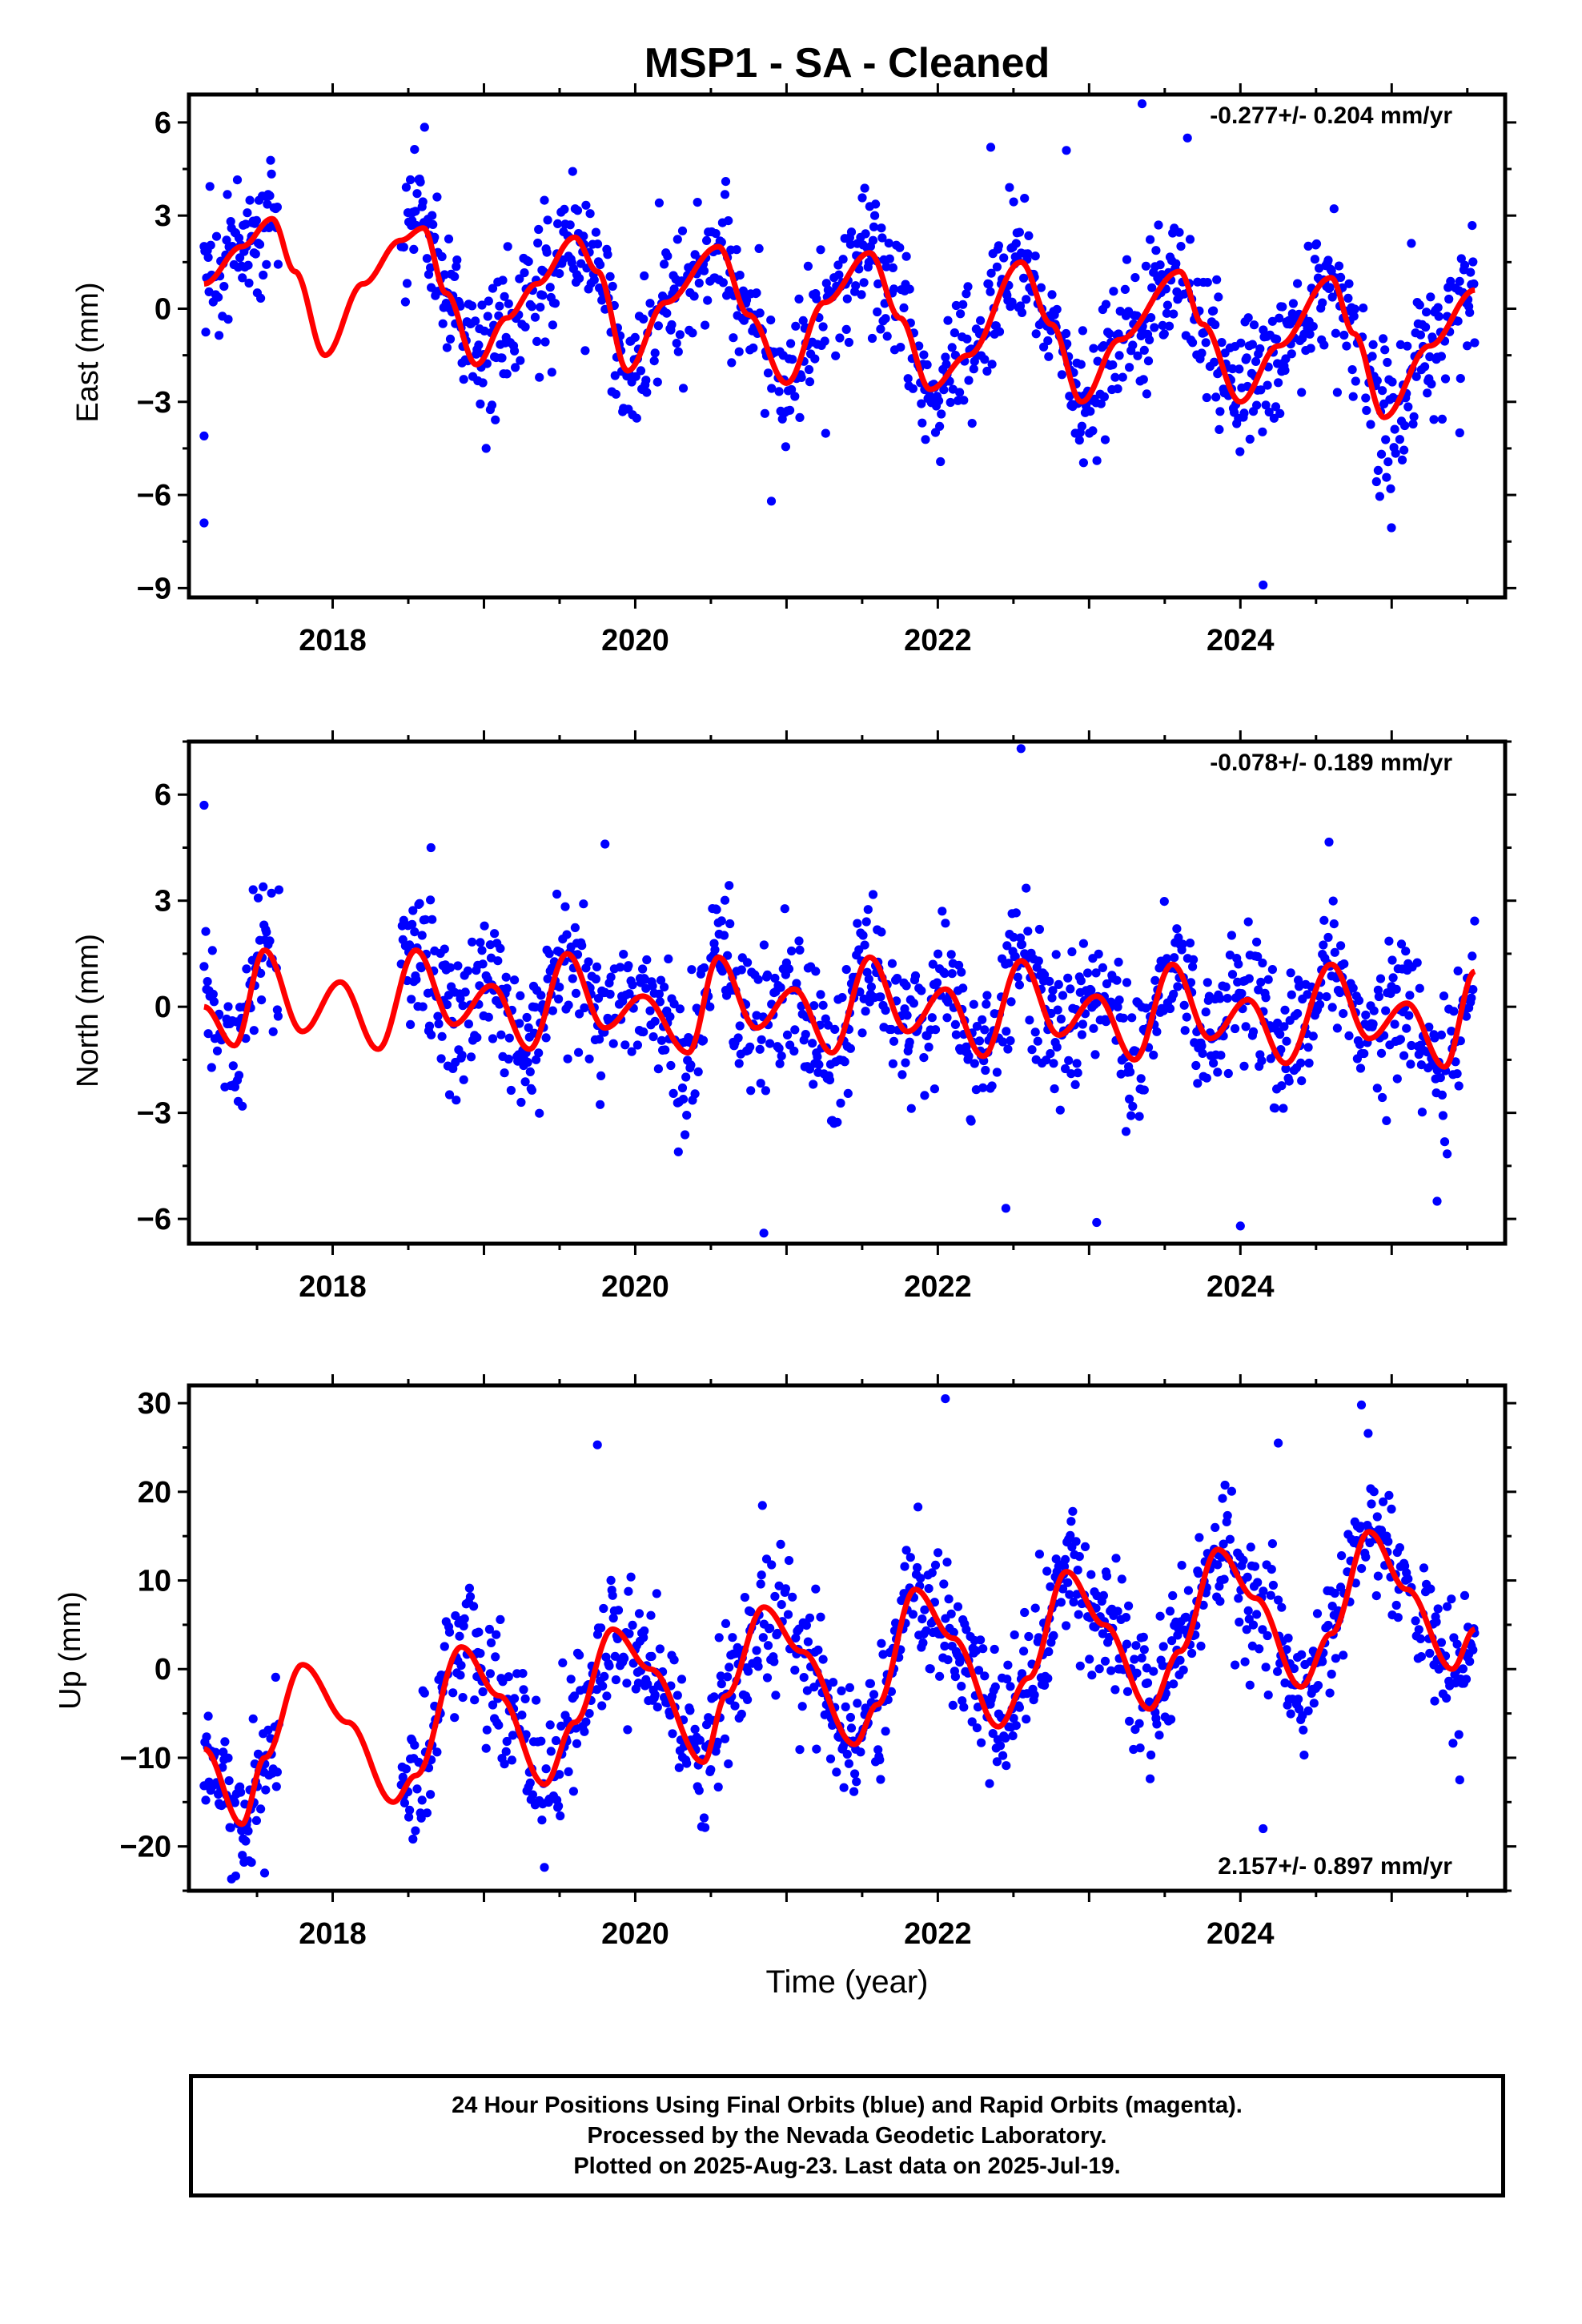 The width and height of the screenshot is (1582, 2324). Describe the element at coordinates (635, 1287) in the screenshot. I see `x-tick-label: 2020` at that location.